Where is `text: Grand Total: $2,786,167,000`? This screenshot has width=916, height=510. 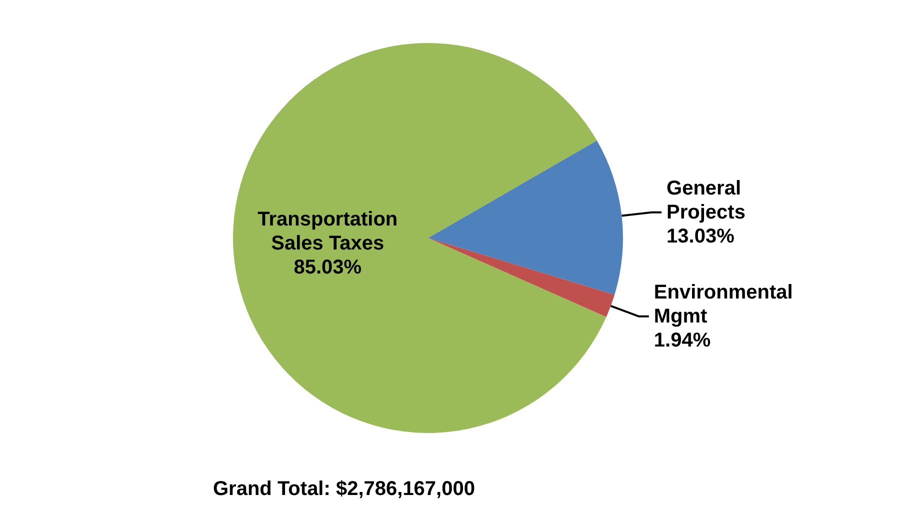
text: Grand Total: $2,786,167,000 is located at coordinates (344, 489).